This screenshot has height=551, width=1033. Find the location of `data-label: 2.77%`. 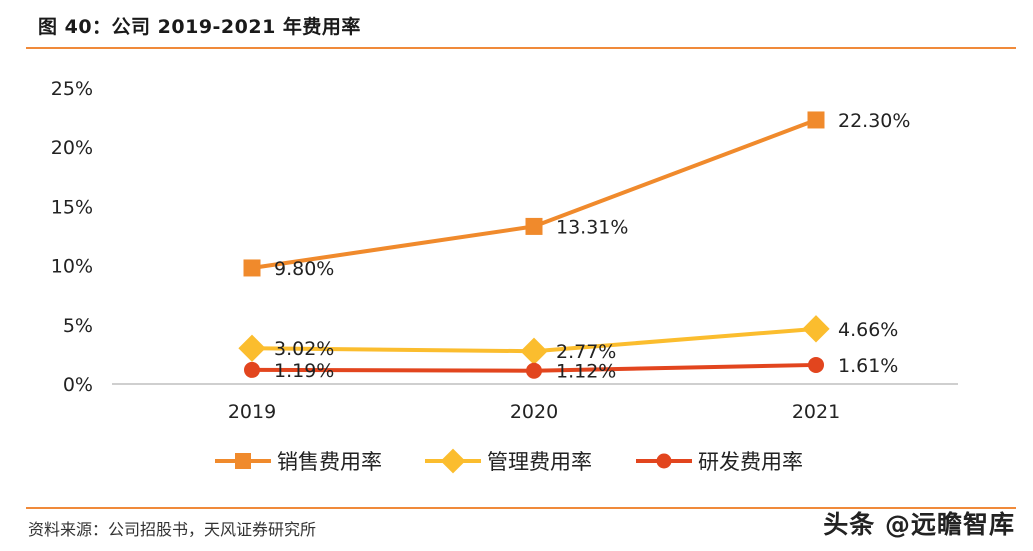

data-label: 2.77% is located at coordinates (586, 352).